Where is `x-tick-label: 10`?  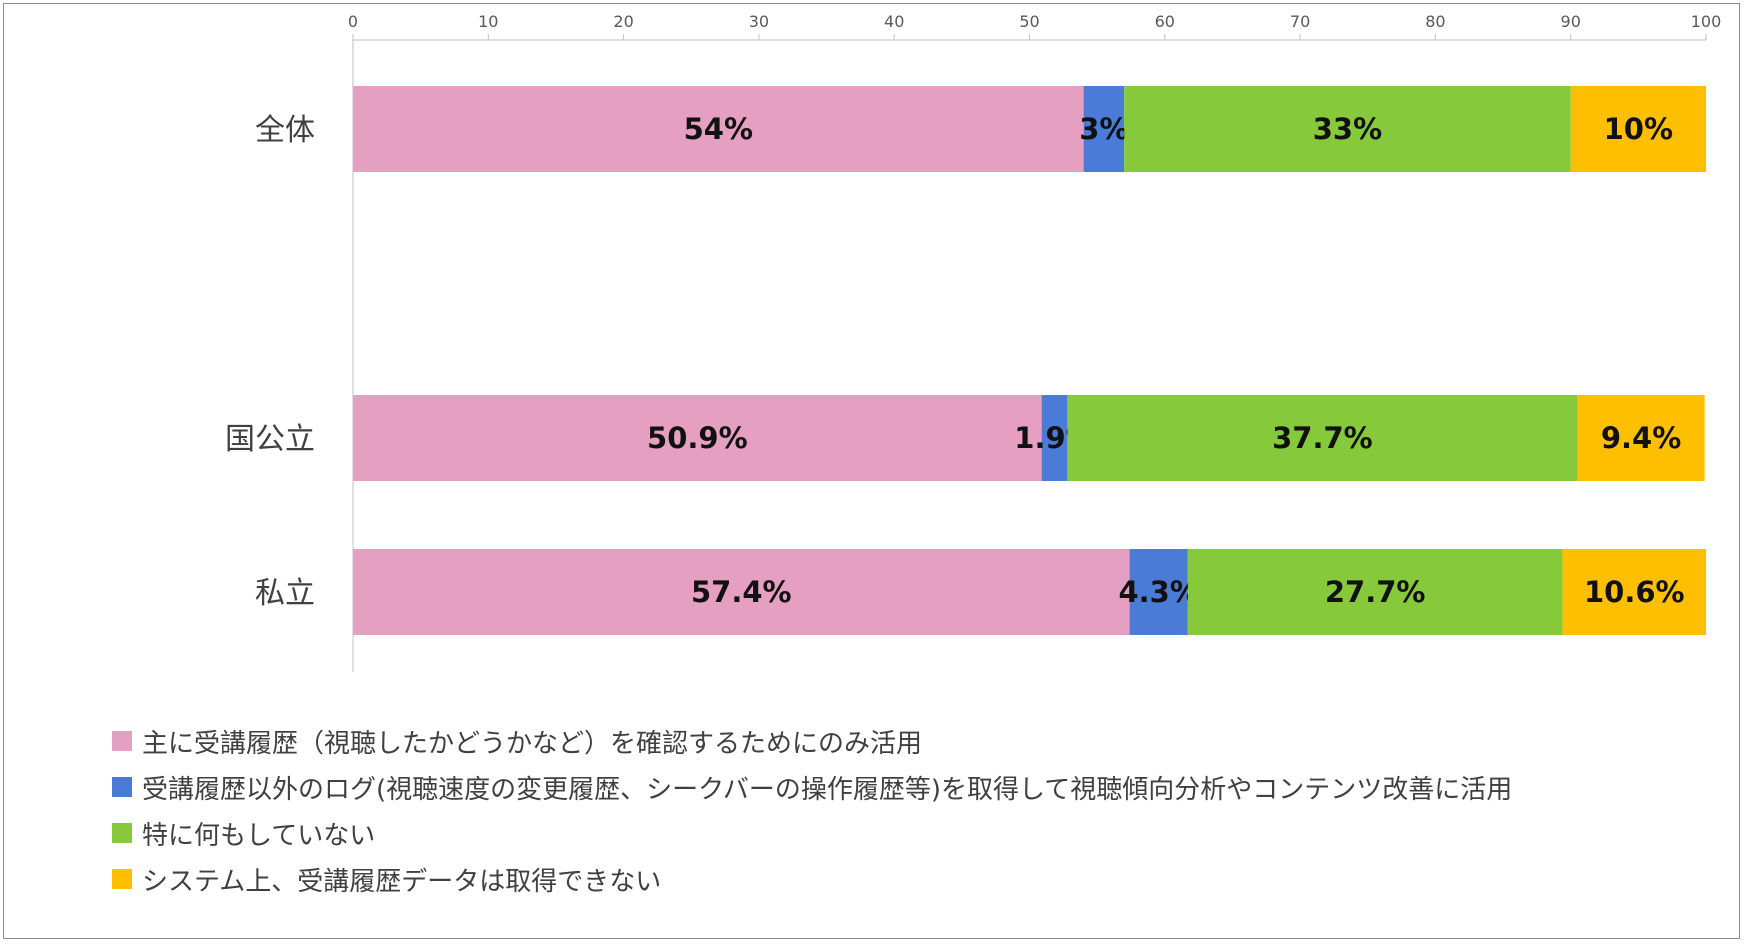
x-tick-label: 10 is located at coordinates (488, 21).